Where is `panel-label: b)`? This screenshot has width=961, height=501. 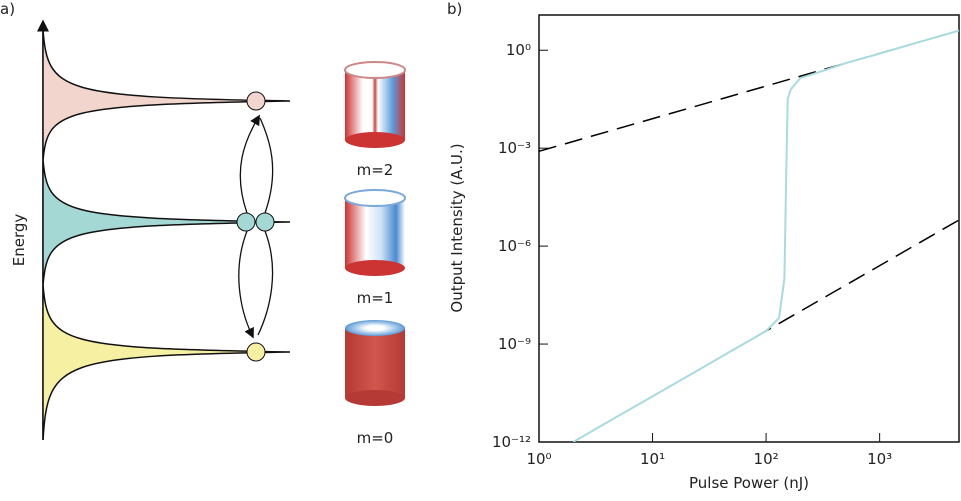
panel-label: b) is located at coordinates (454, 9).